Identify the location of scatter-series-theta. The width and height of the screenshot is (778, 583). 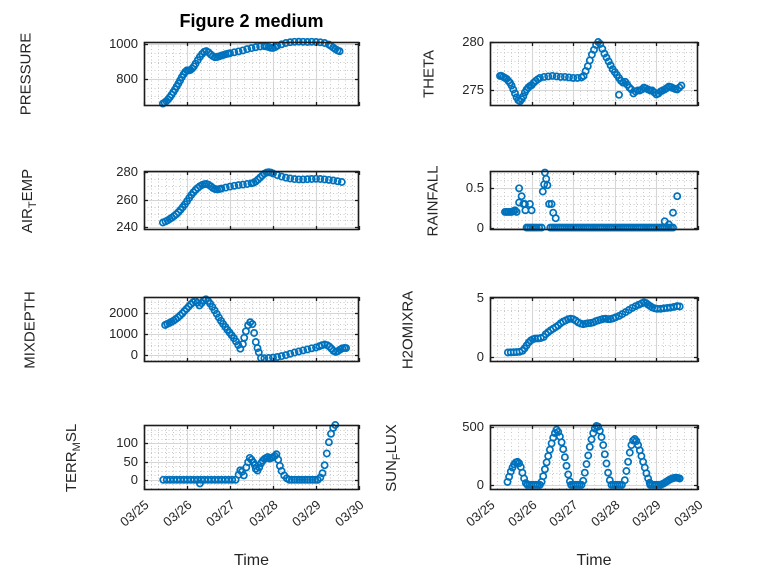
(591, 72).